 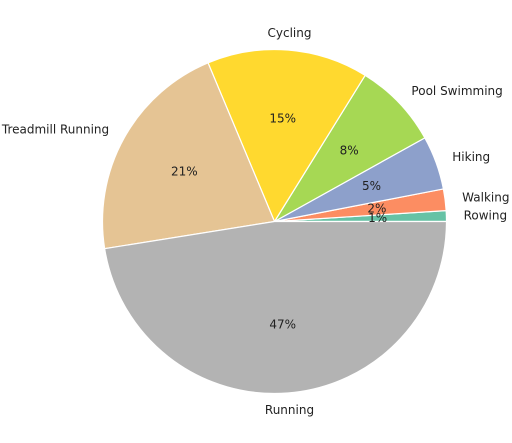 What do you see at coordinates (371, 186) in the screenshot?
I see `percentage-label-hiking: 5%` at bounding box center [371, 186].